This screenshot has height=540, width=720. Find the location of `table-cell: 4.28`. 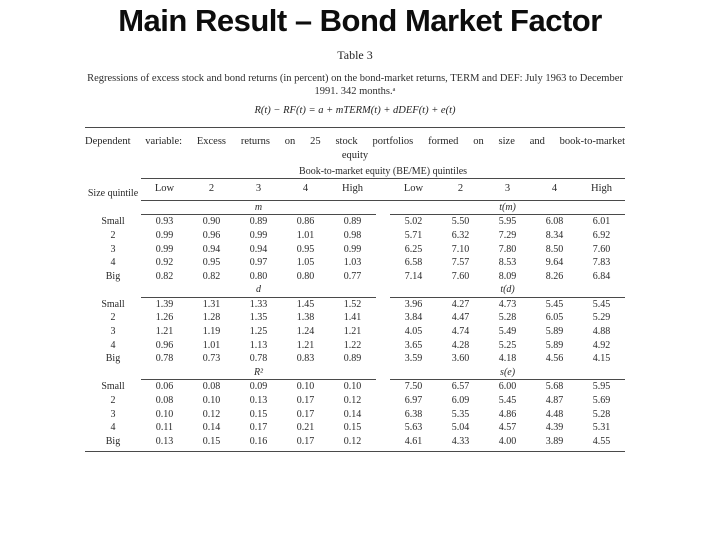

table-cell: 4.28 is located at coordinates (460, 345).